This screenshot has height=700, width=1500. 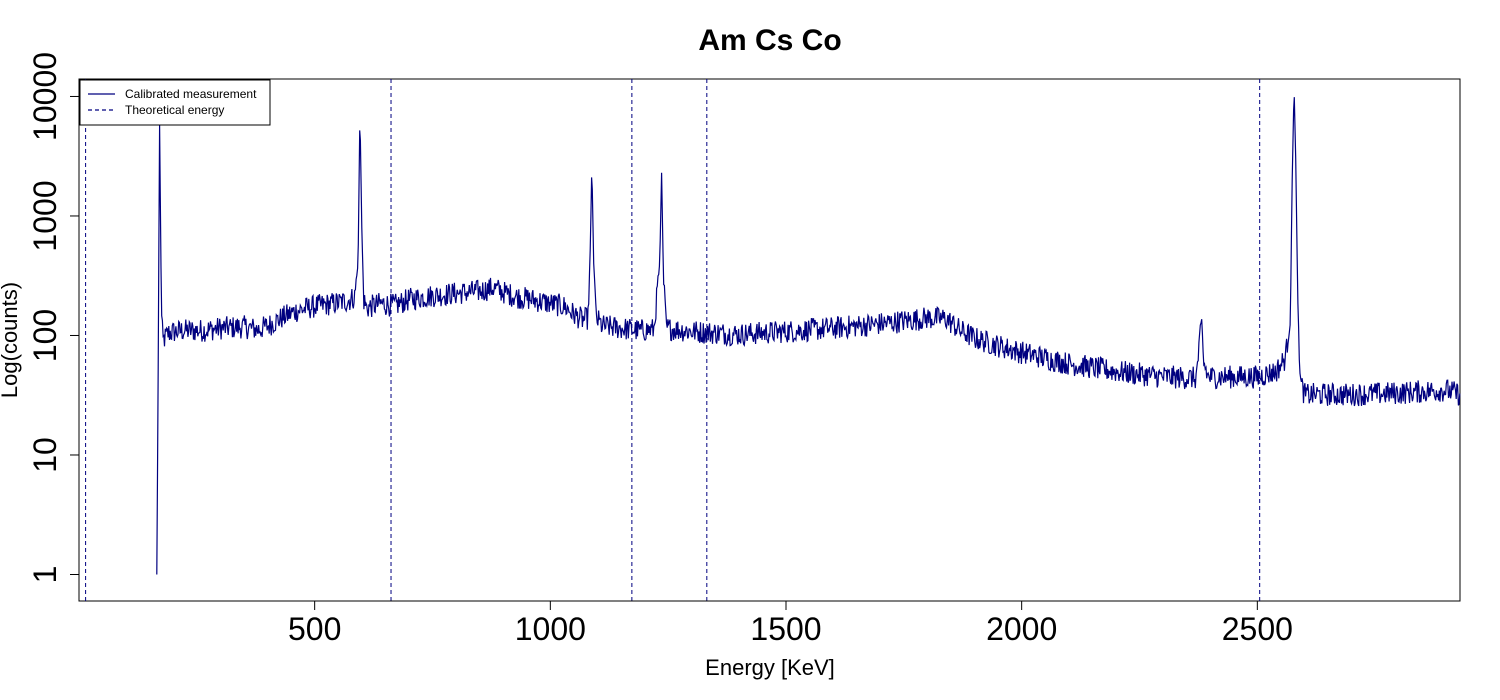 I want to click on legend-label-theoretical: Theoretical energy, so click(x=174, y=110).